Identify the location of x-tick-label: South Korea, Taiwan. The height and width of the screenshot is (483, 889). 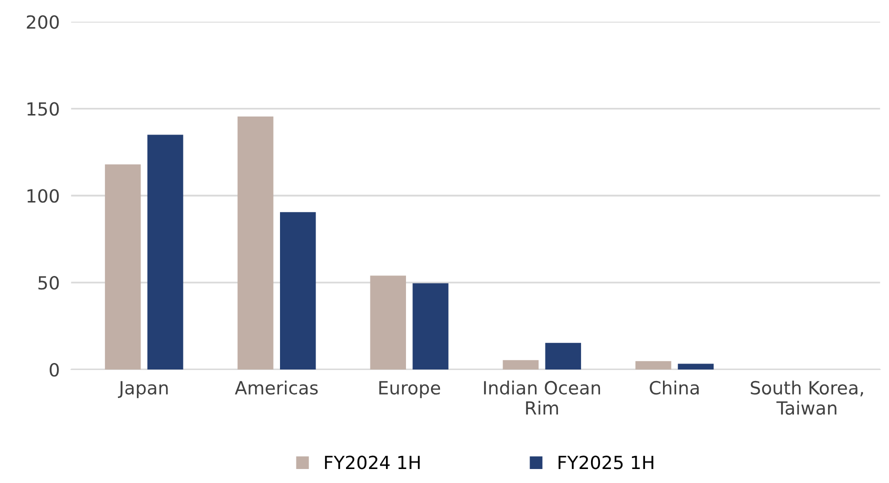
(806, 397).